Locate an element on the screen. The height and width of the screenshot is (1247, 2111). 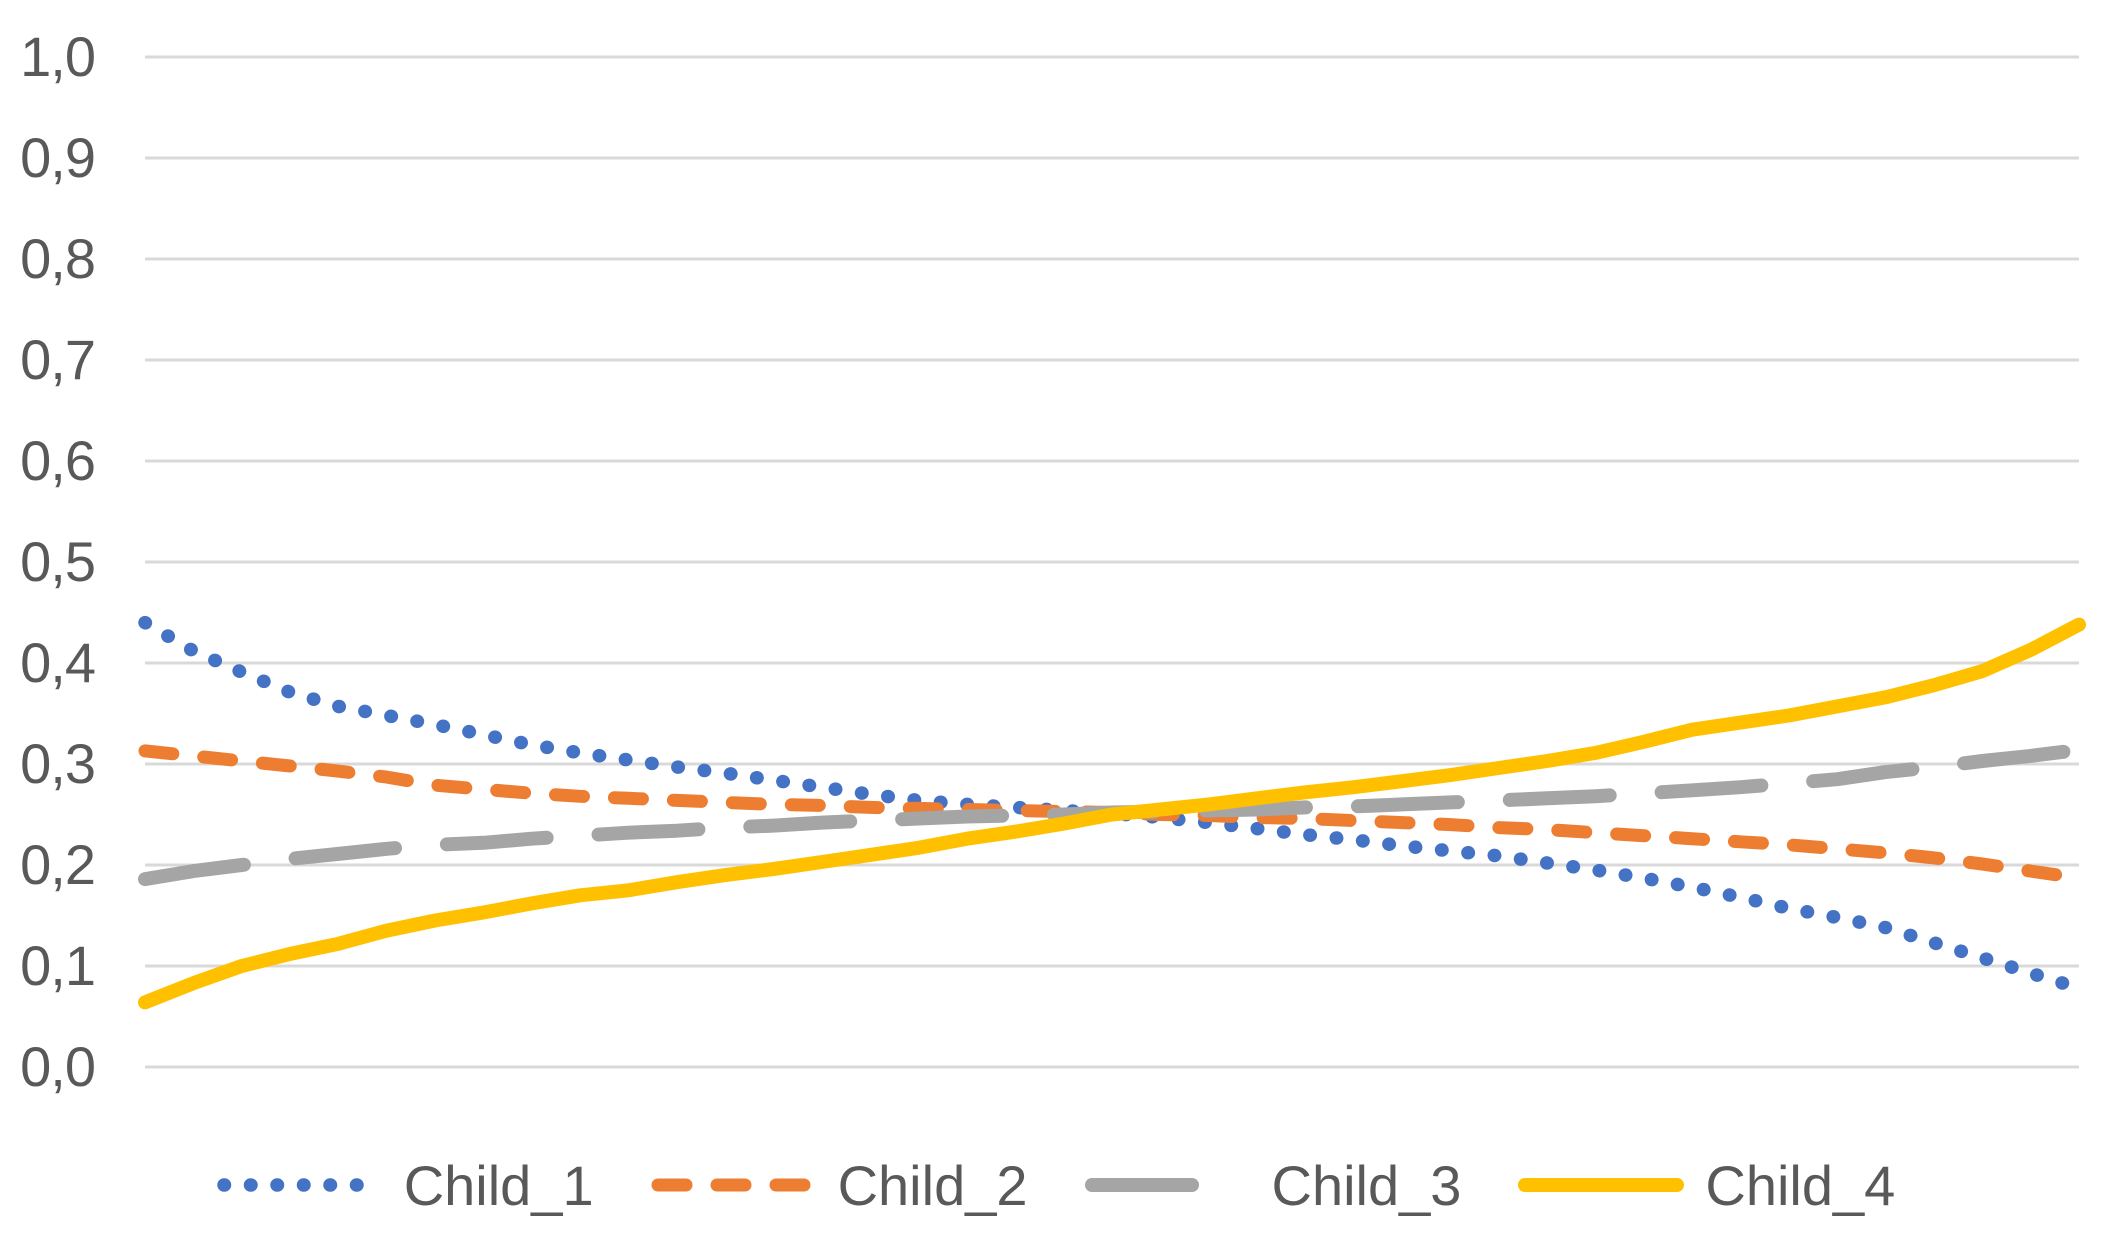
legend-marker-child-2-dashed-line-icon is located at coordinates (734, 1185).